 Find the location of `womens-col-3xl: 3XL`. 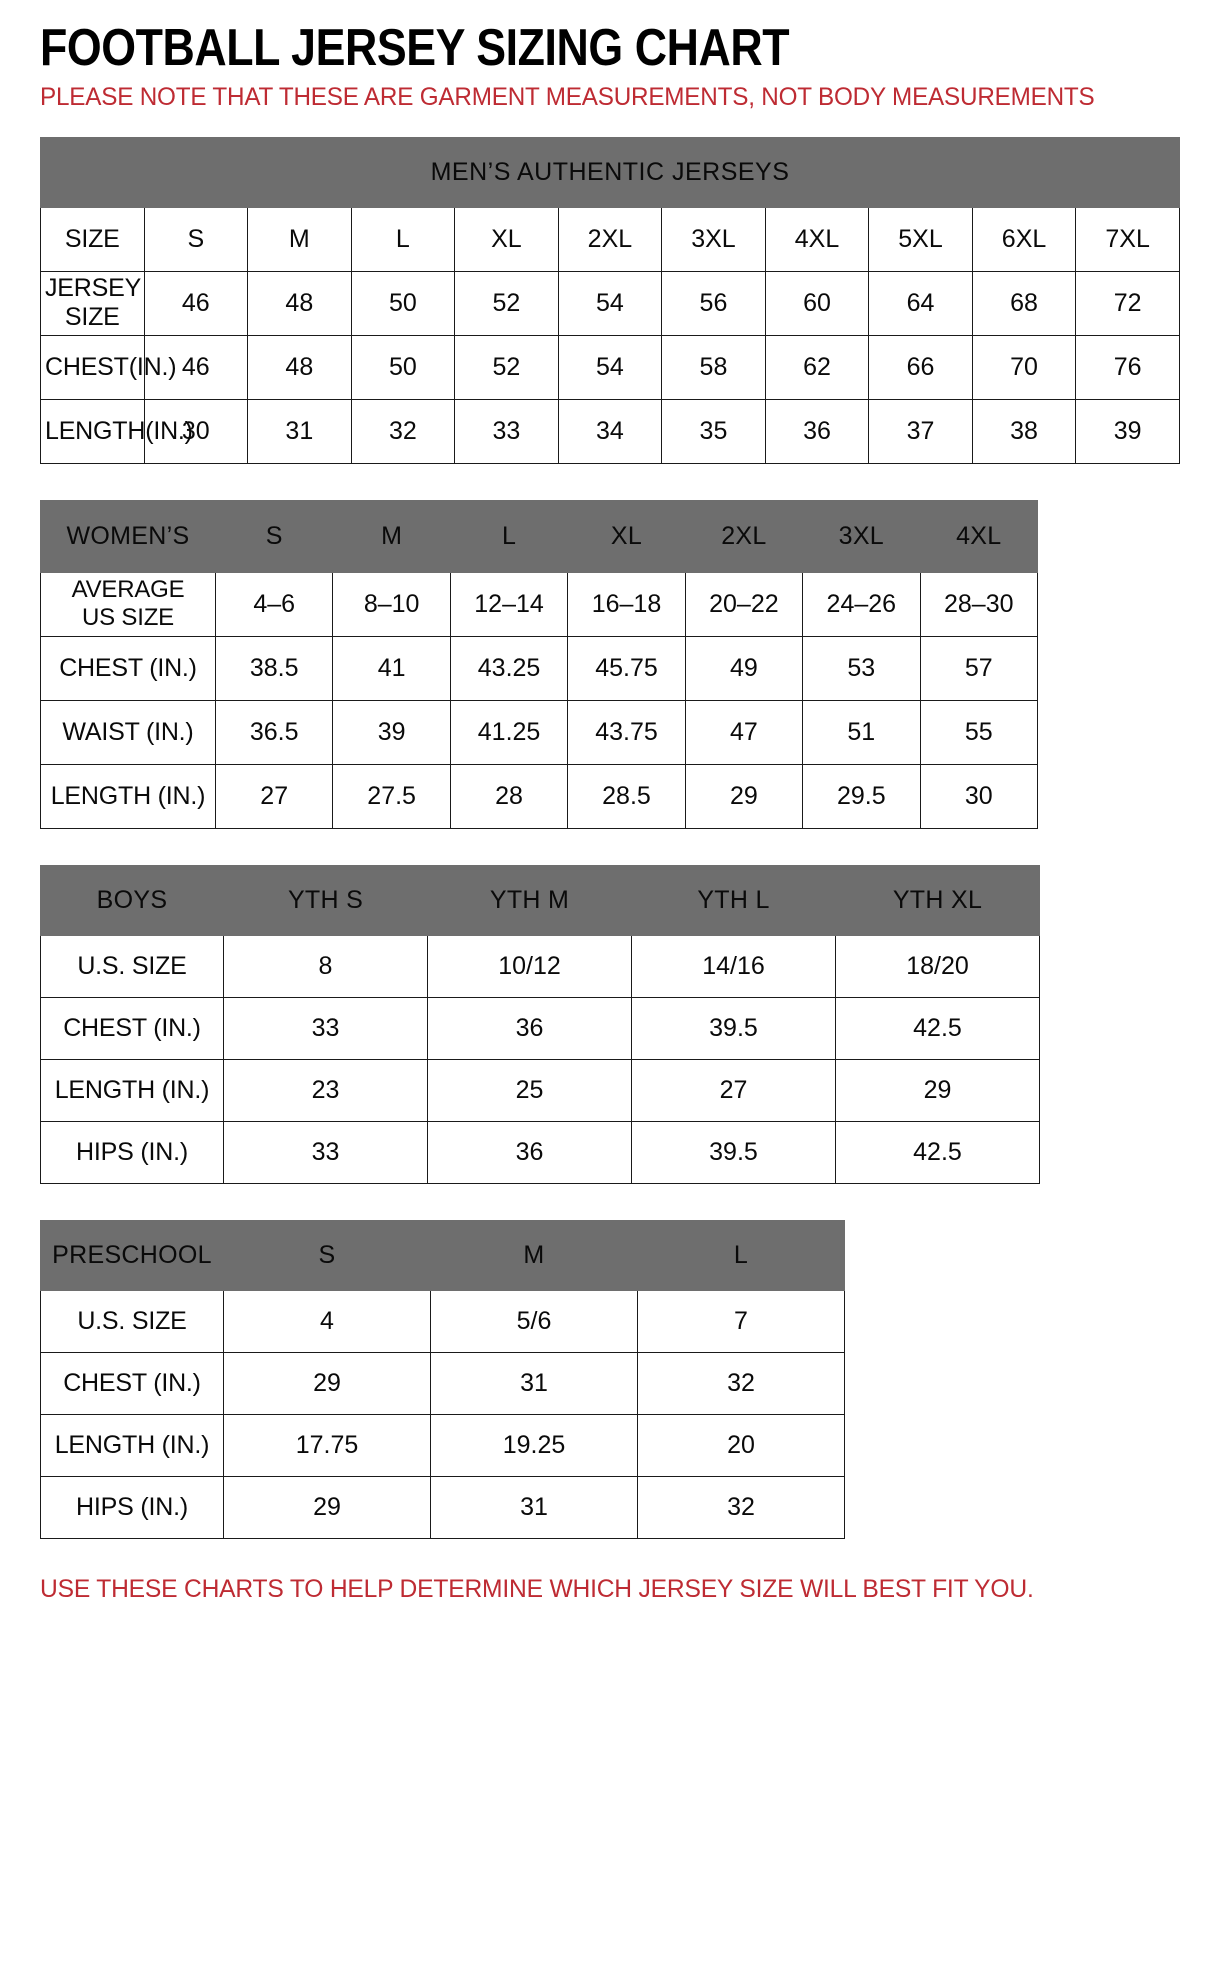

womens-col-3xl: 3XL is located at coordinates (861, 536).